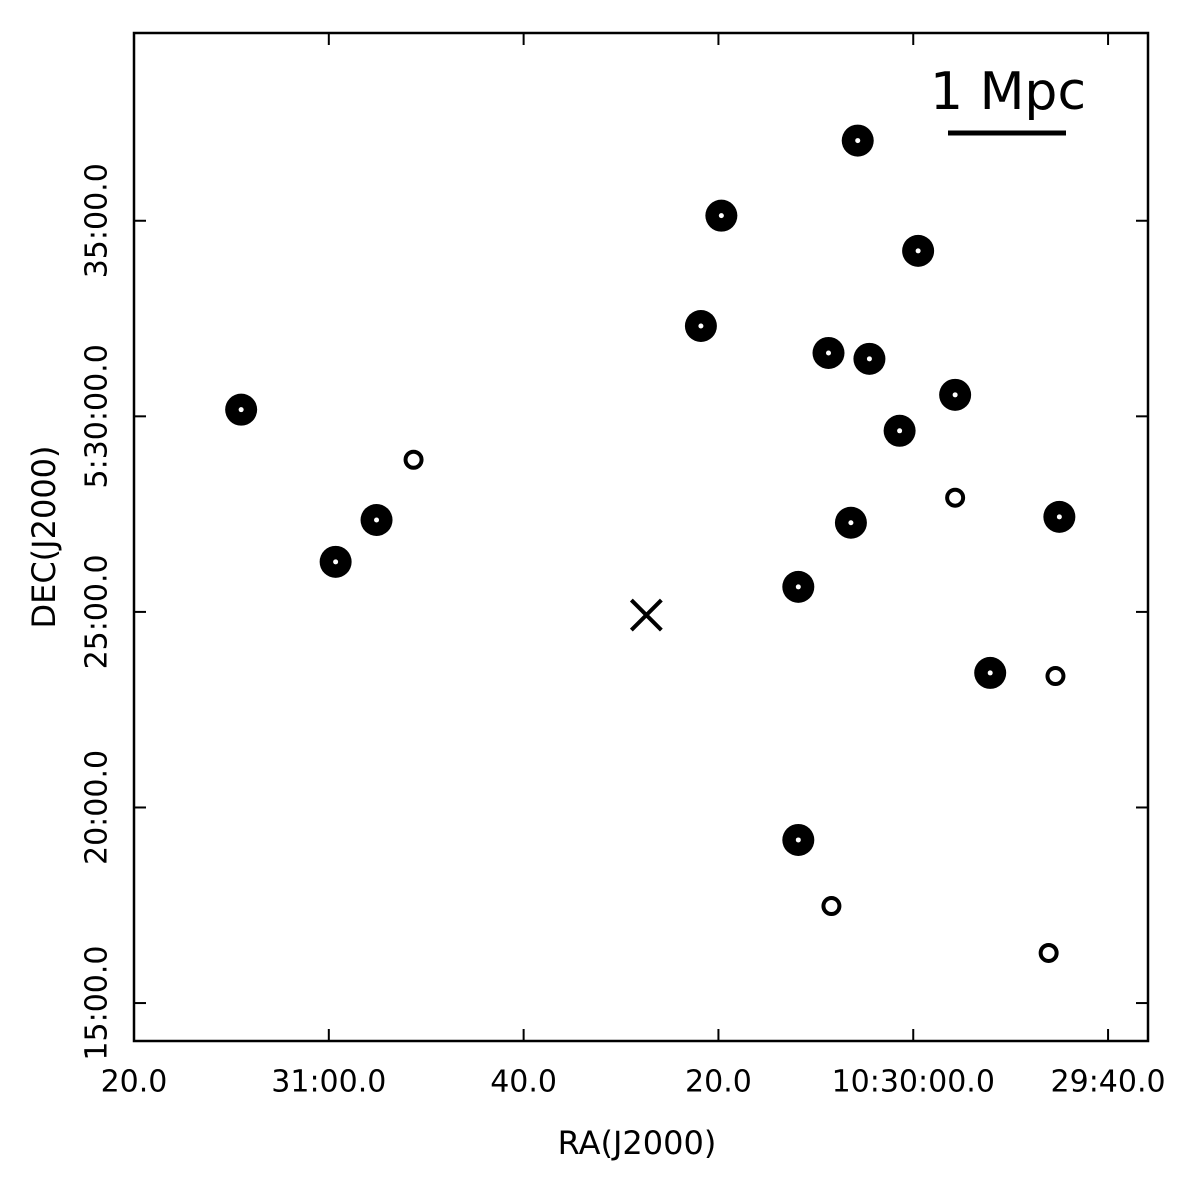 This screenshot has height=1186, width=1200. What do you see at coordinates (44, 536) in the screenshot?
I see `y-axis-label: DEC(J2000)` at bounding box center [44, 536].